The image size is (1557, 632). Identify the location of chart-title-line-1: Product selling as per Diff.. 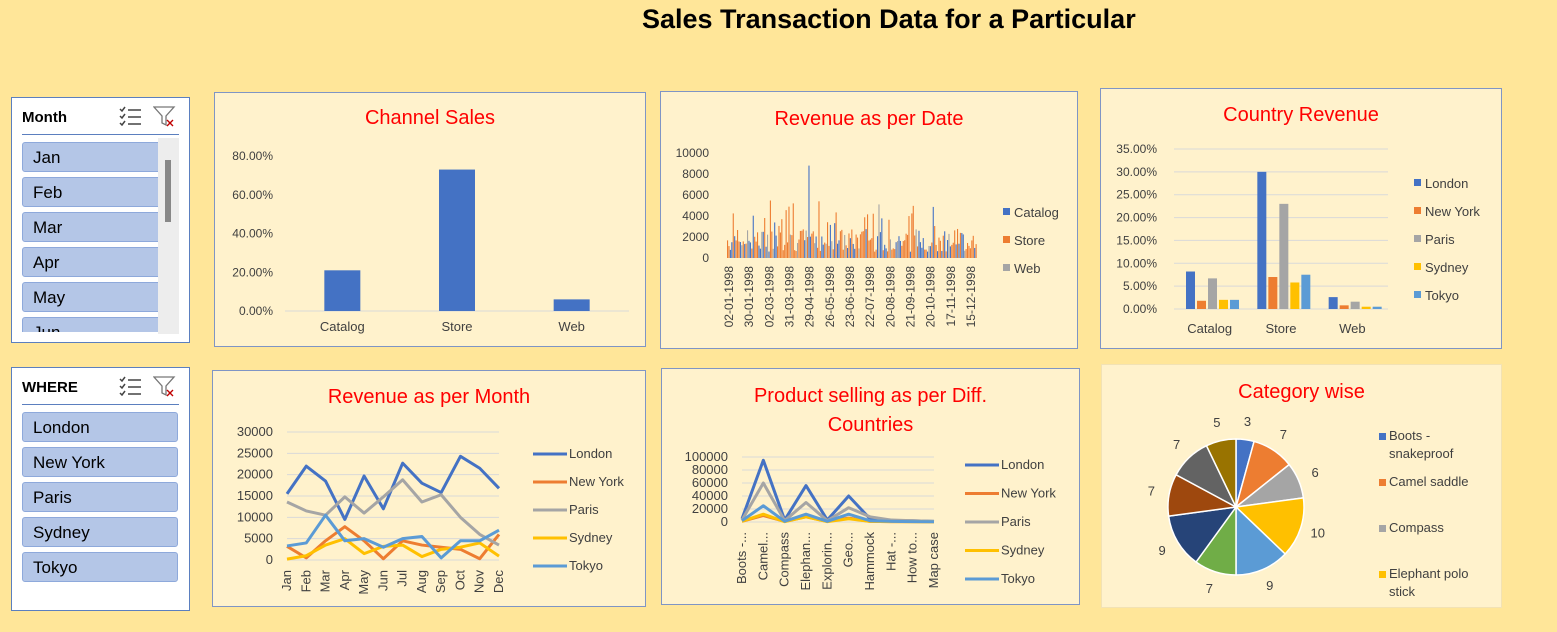
(870, 396).